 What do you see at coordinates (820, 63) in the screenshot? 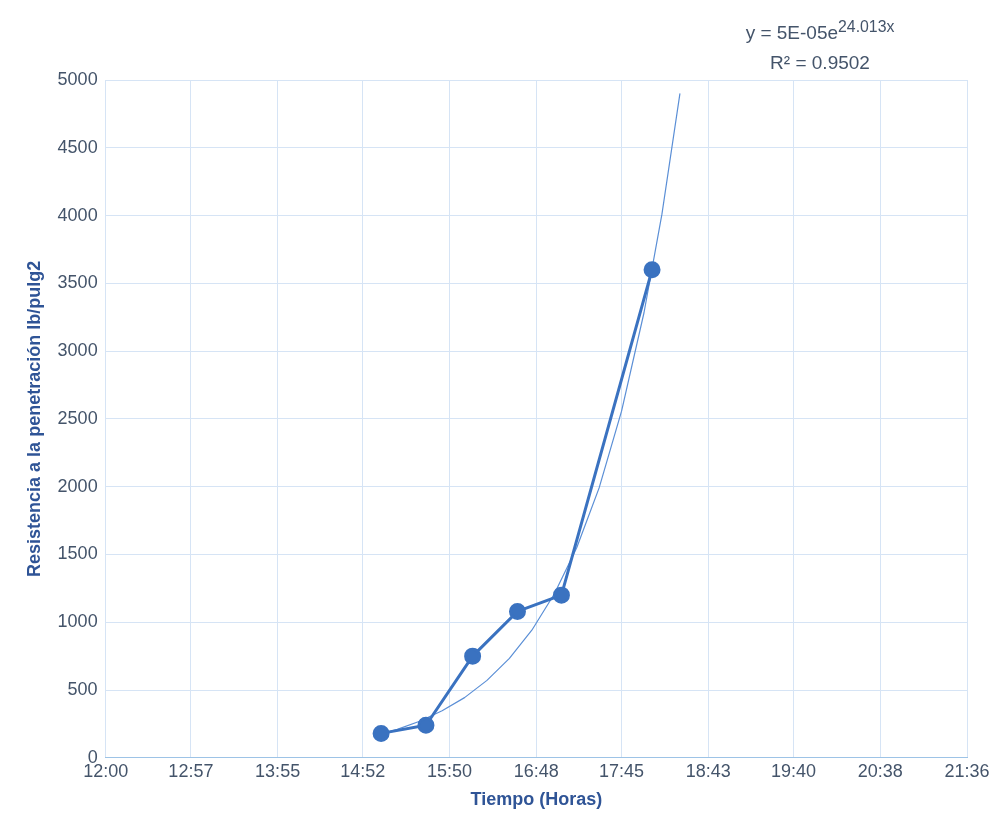
I see `text: R² = 0.9502` at bounding box center [820, 63].